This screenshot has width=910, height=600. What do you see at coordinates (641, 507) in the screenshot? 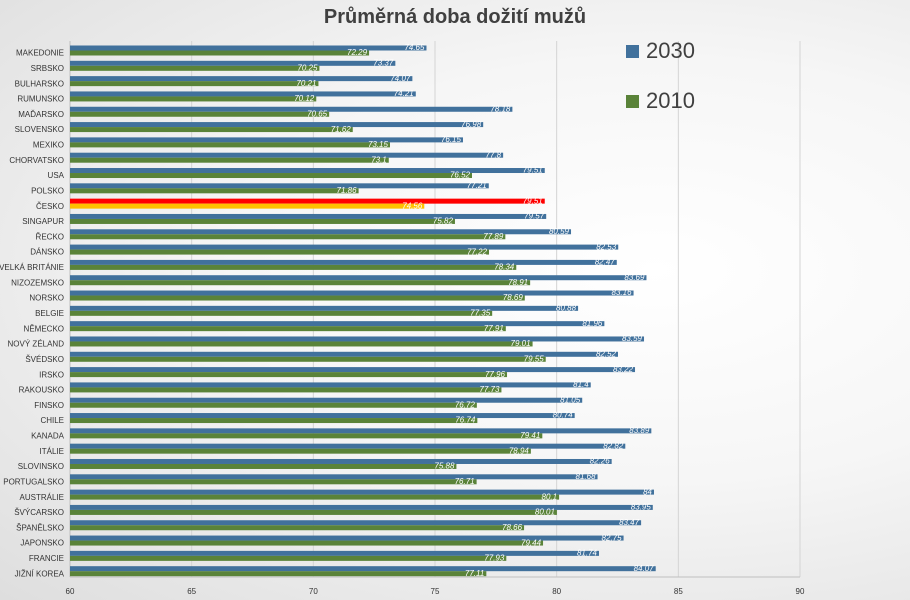
I see `data-label-2030: 83.95` at bounding box center [641, 507].